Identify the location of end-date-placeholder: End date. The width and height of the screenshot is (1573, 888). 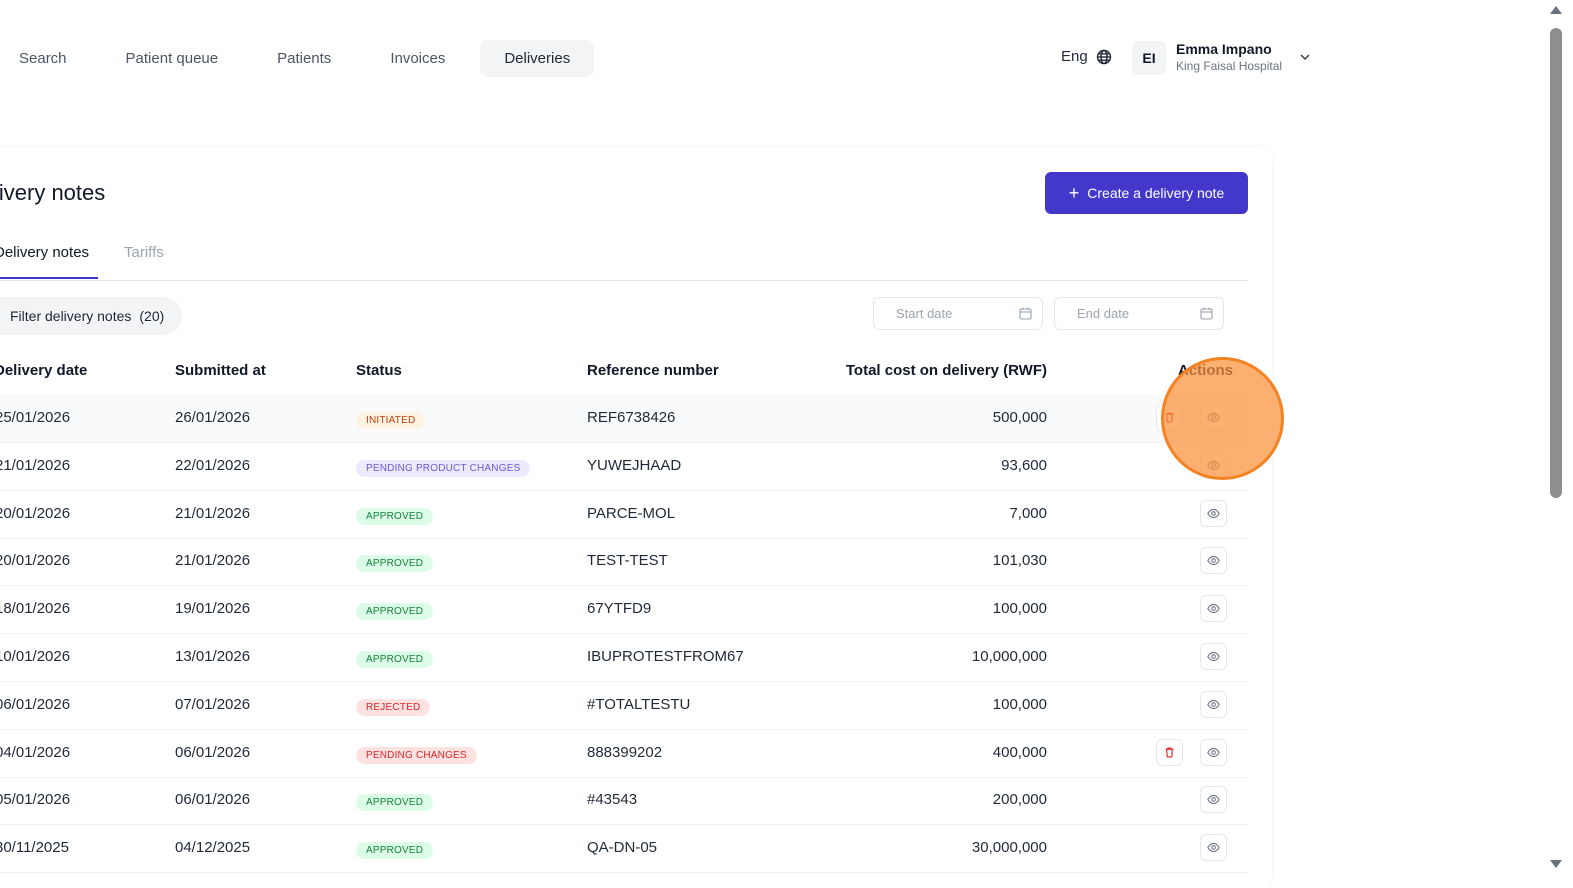
(1103, 313).